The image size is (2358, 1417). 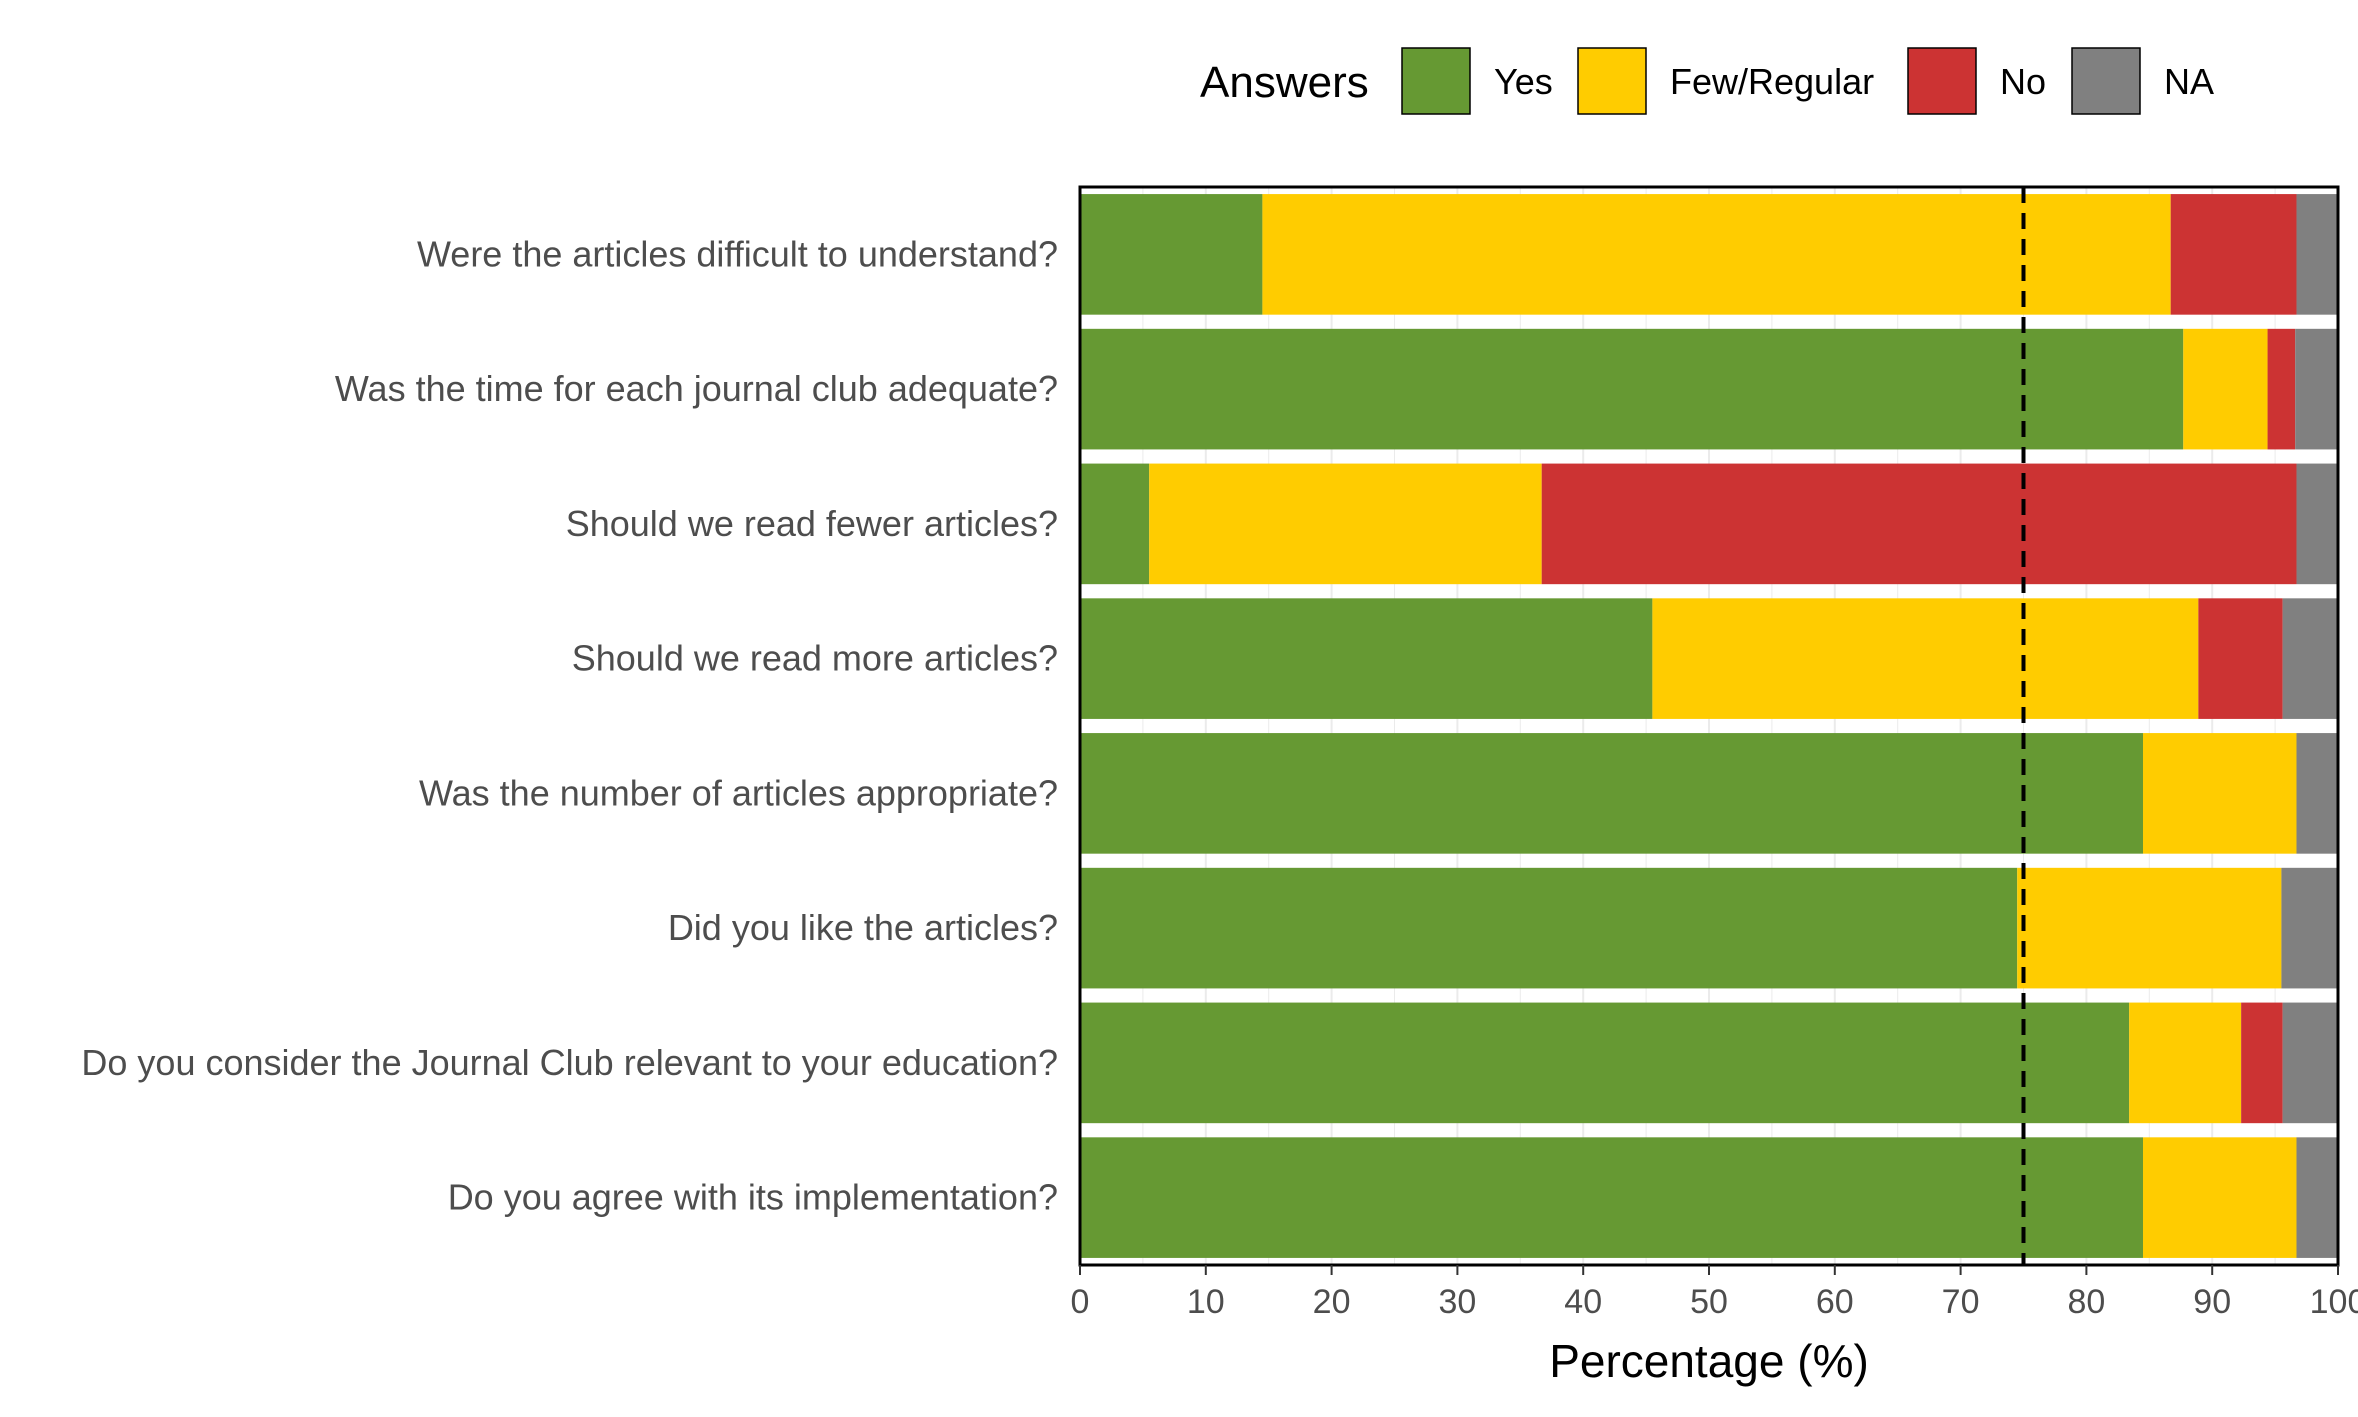 I want to click on x-tick-label: 30, so click(x=1457, y=1302).